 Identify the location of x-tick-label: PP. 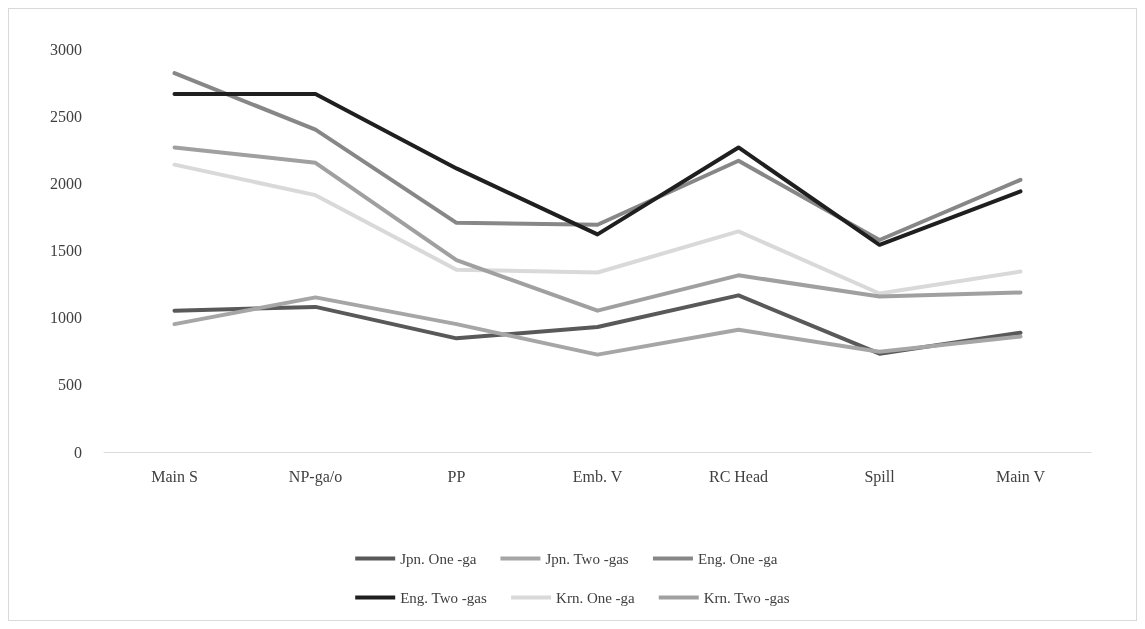
(456, 476).